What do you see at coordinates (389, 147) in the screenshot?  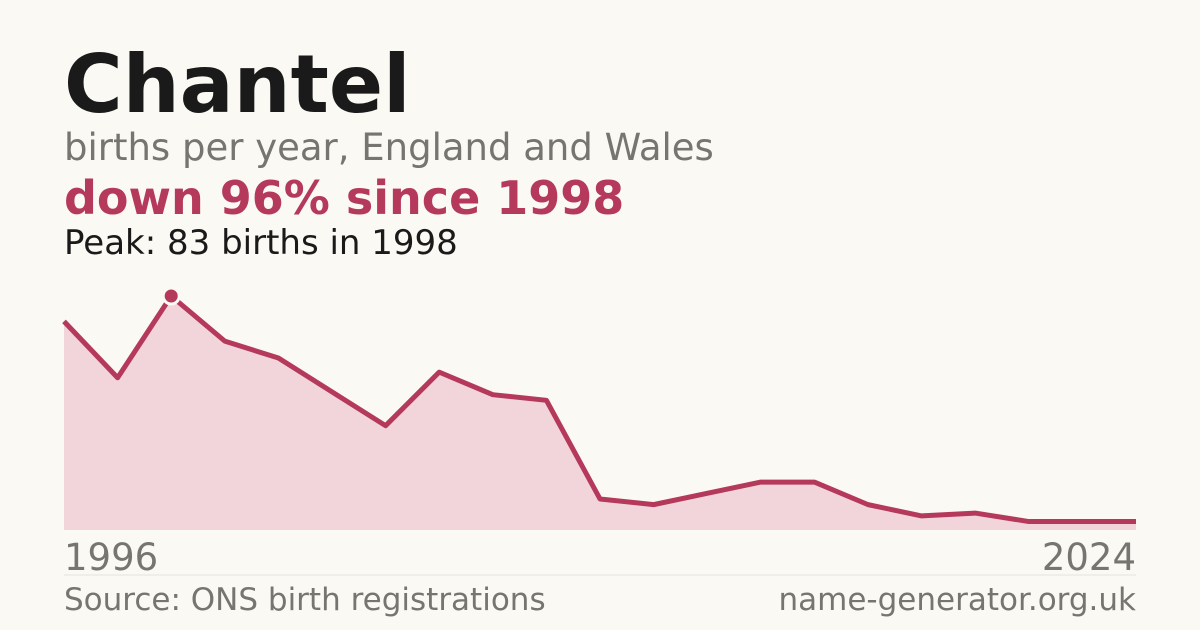 I see `subtitle: births per year, England and Wales` at bounding box center [389, 147].